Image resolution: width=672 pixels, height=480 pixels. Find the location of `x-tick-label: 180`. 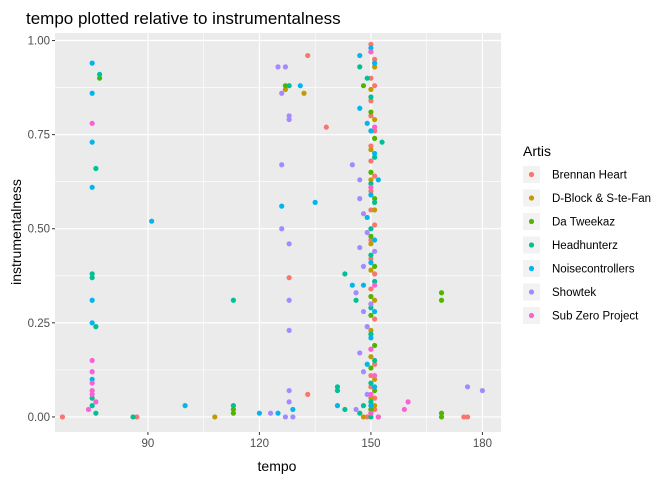

x-tick-label: 180 is located at coordinates (482, 444).